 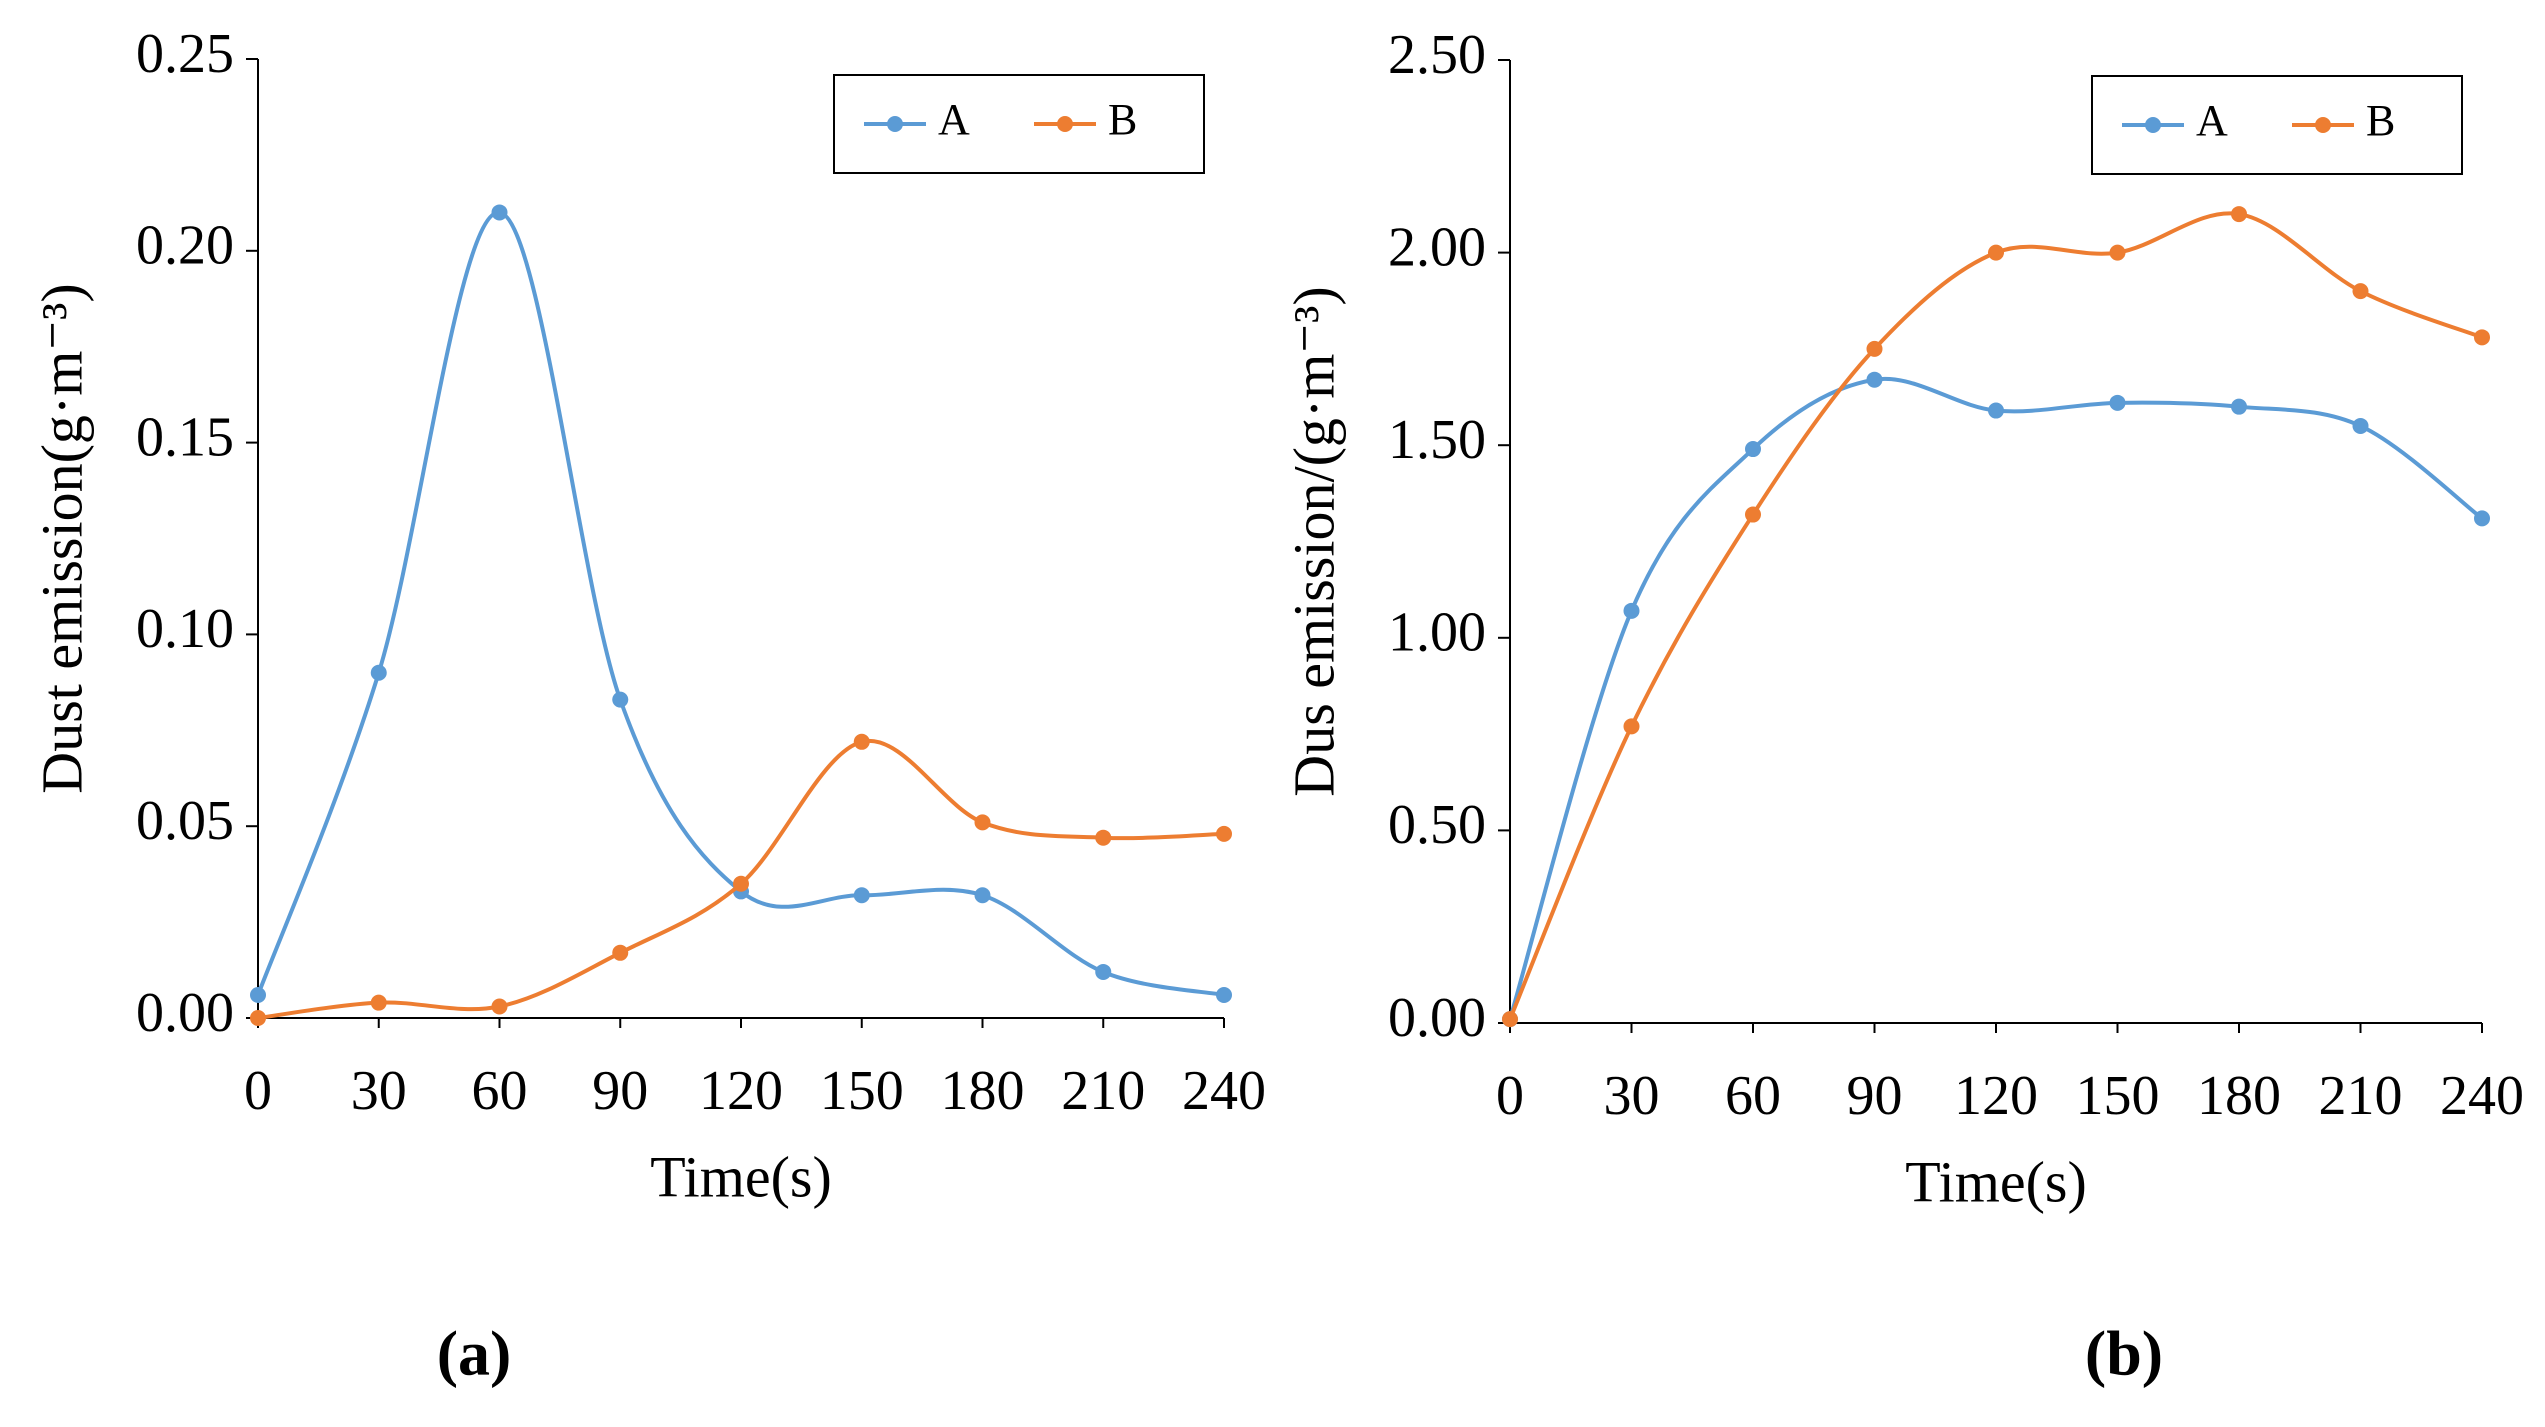 I want to click on y-tick-label: 0.05, so click(x=185, y=821).